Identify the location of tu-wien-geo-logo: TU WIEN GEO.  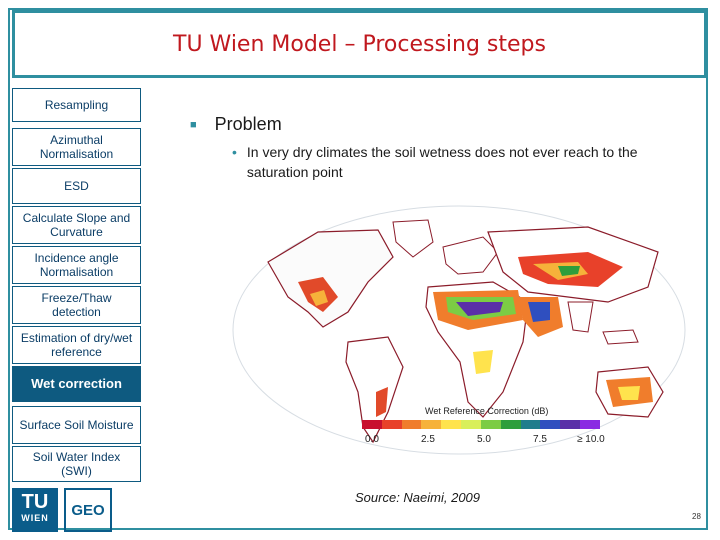
(62, 510).